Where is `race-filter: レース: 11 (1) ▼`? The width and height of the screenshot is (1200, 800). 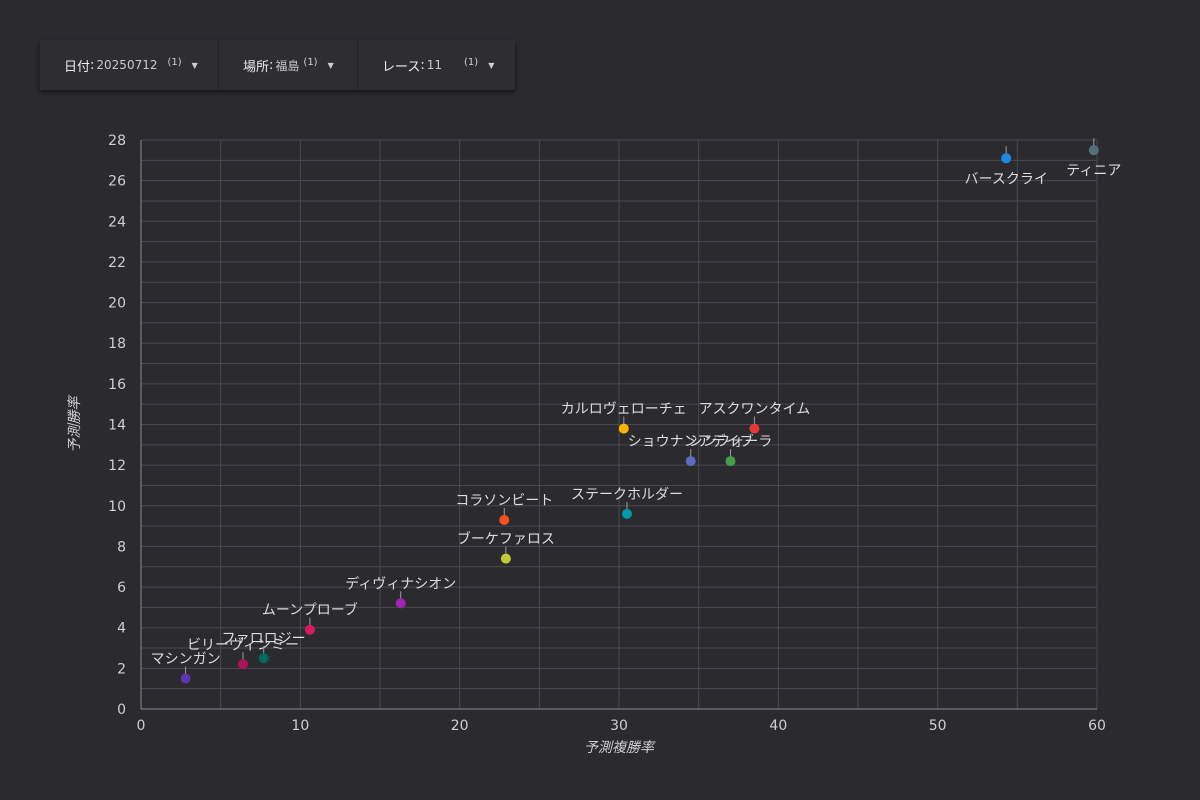 race-filter: レース: 11 (1) ▼ is located at coordinates (436, 65).